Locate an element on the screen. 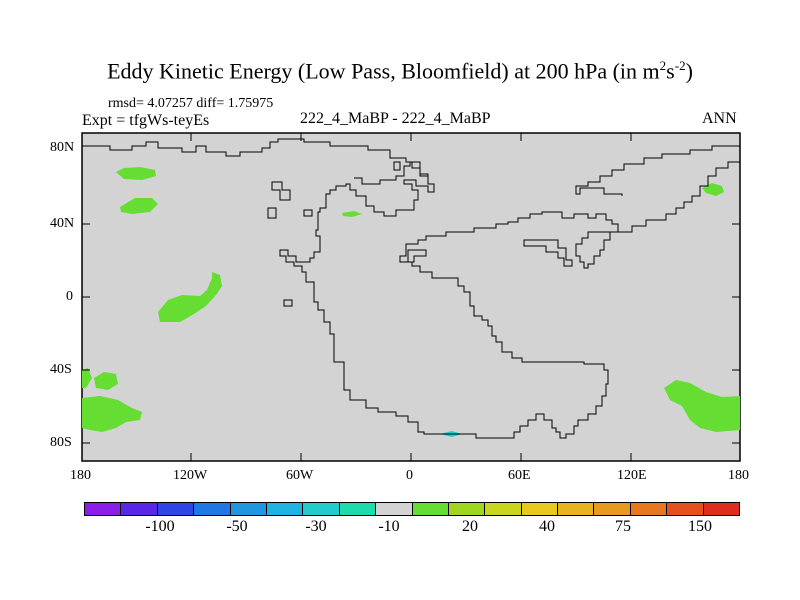  colorbar is located at coordinates (412, 509).